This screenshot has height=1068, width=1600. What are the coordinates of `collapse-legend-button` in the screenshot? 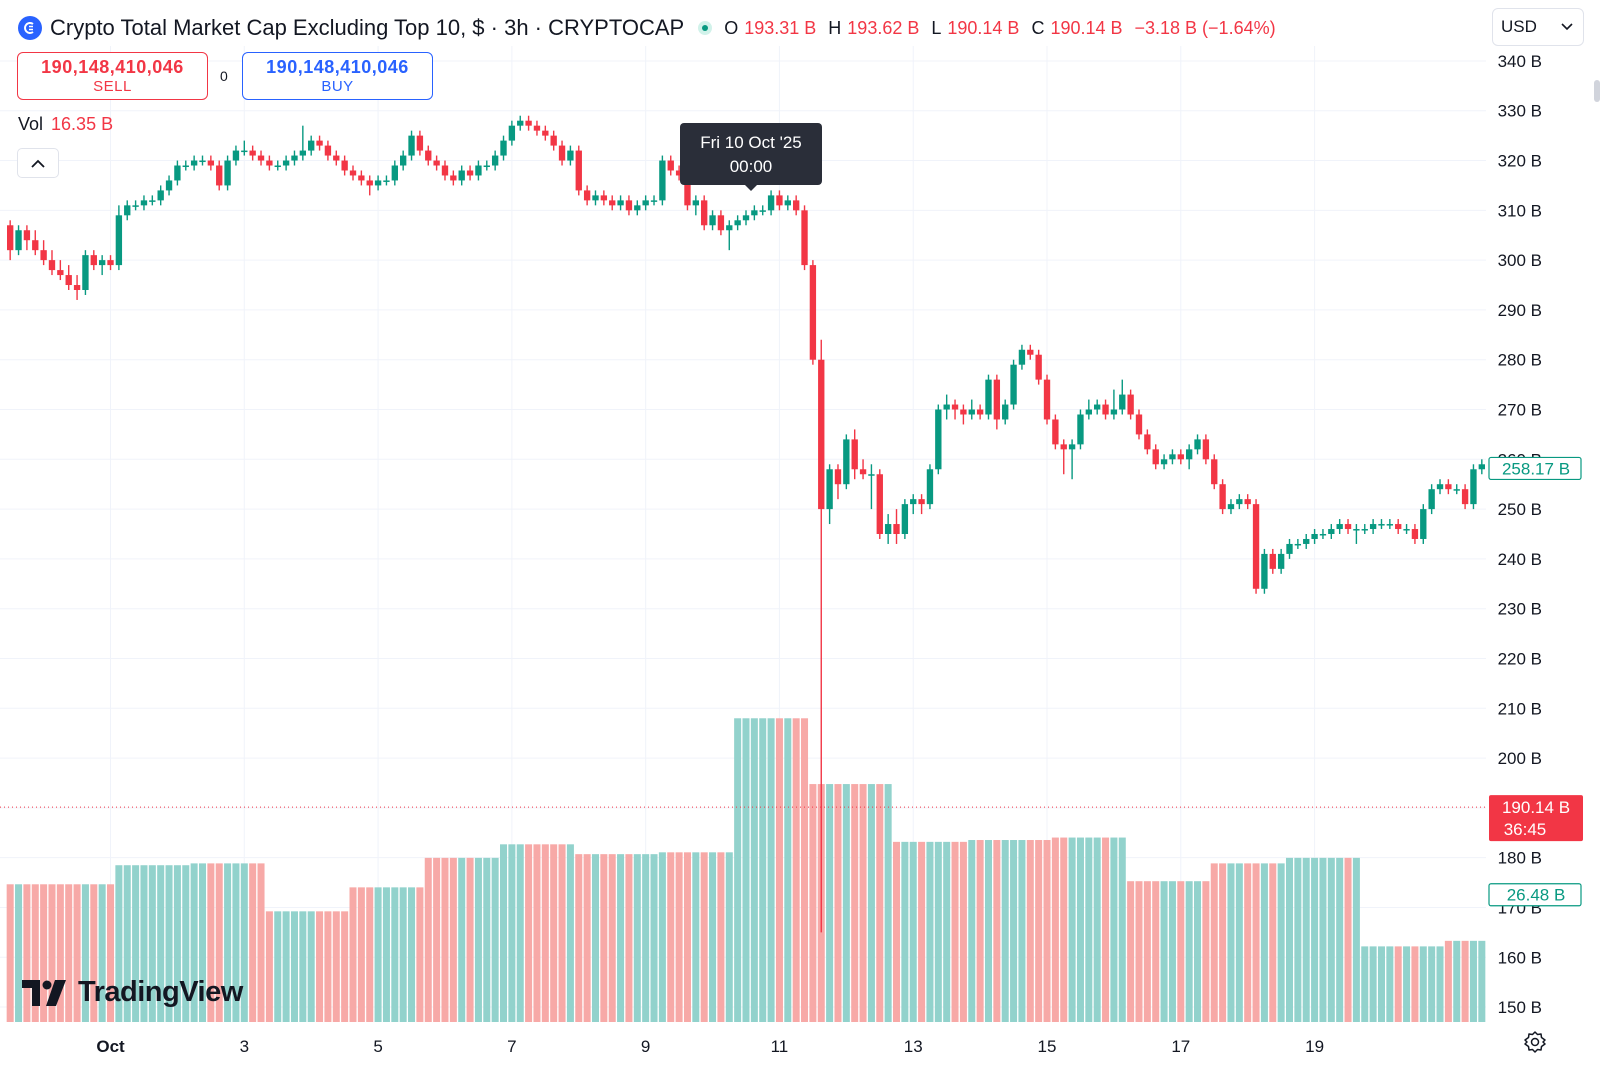 It's located at (38, 163).